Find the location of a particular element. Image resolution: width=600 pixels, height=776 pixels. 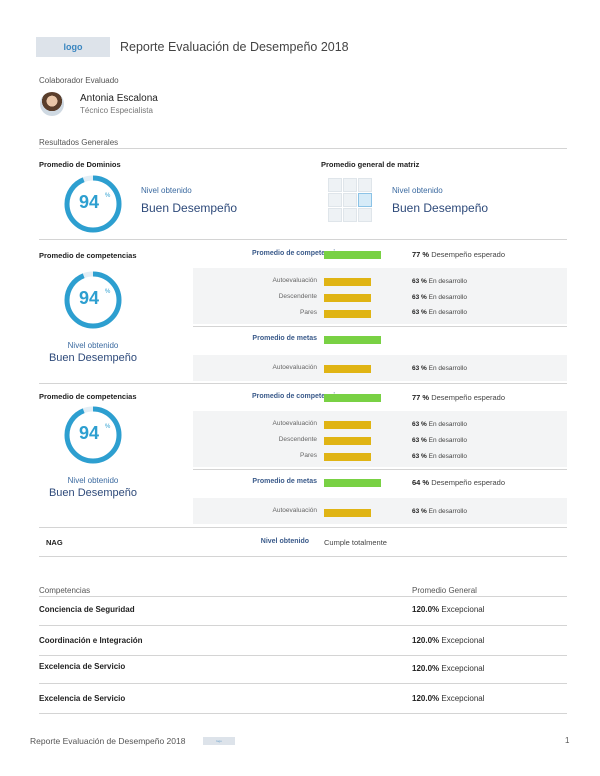

block1-level-value: Buen Desempeño is located at coordinates (93, 358).